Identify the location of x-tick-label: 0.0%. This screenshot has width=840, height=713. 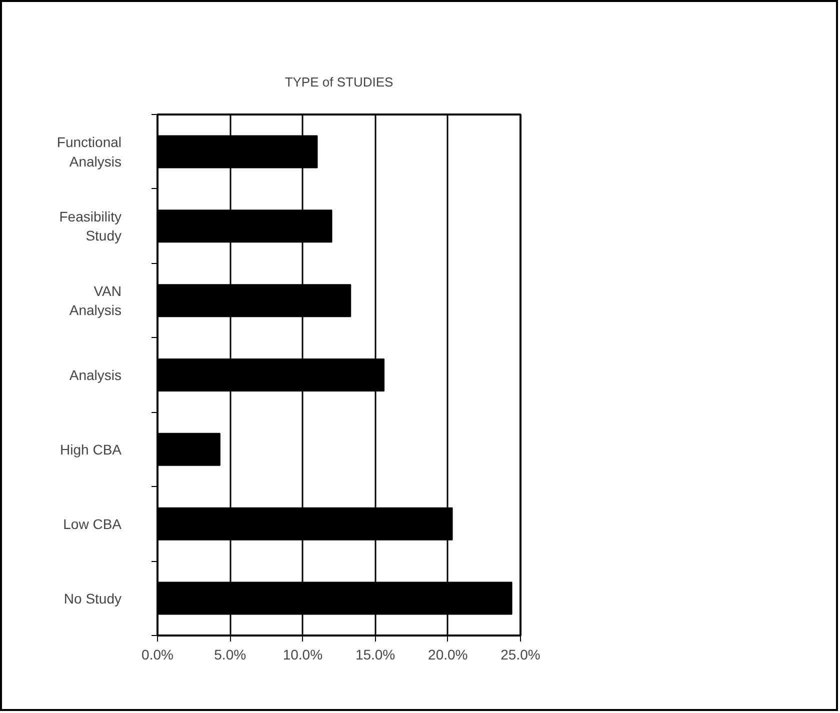
(158, 654).